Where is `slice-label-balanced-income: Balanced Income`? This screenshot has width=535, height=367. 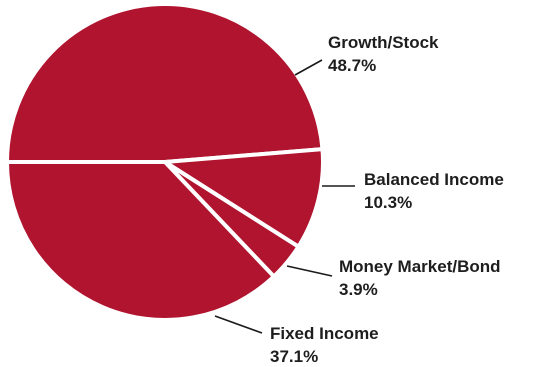
slice-label-balanced-income: Balanced Income is located at coordinates (434, 179).